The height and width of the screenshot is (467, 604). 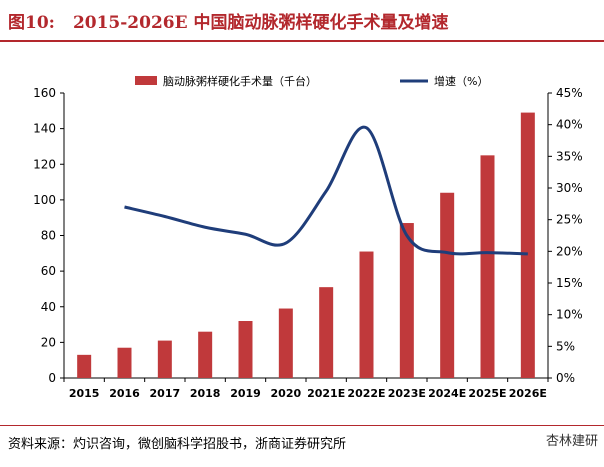 What do you see at coordinates (165, 393) in the screenshot?
I see `x-tick-label: 2017` at bounding box center [165, 393].